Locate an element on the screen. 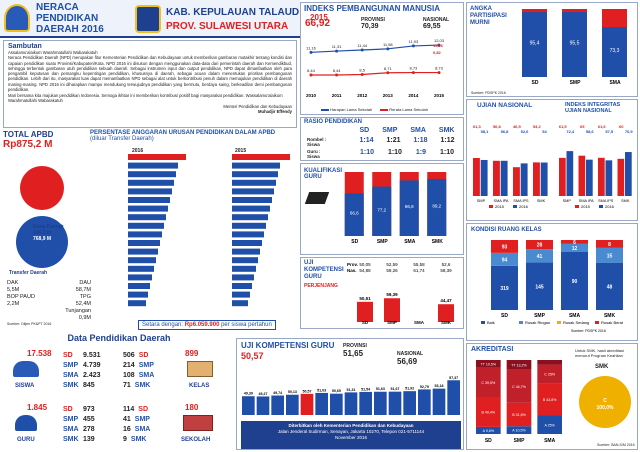 This screenshot has height=452, width=640. ipm-x-tick: 2010 is located at coordinates (311, 95).